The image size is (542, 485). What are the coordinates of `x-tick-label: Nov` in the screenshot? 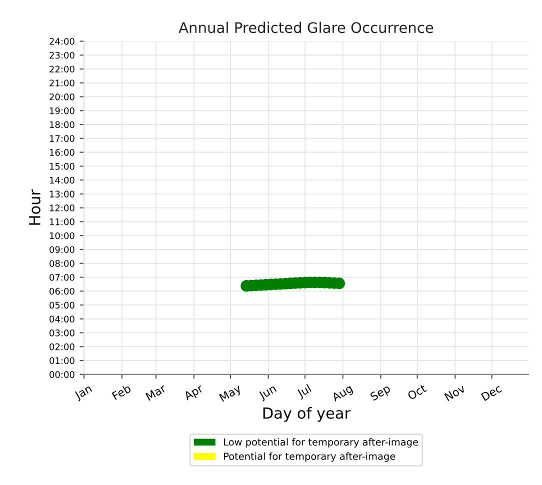 It's located at (455, 393).